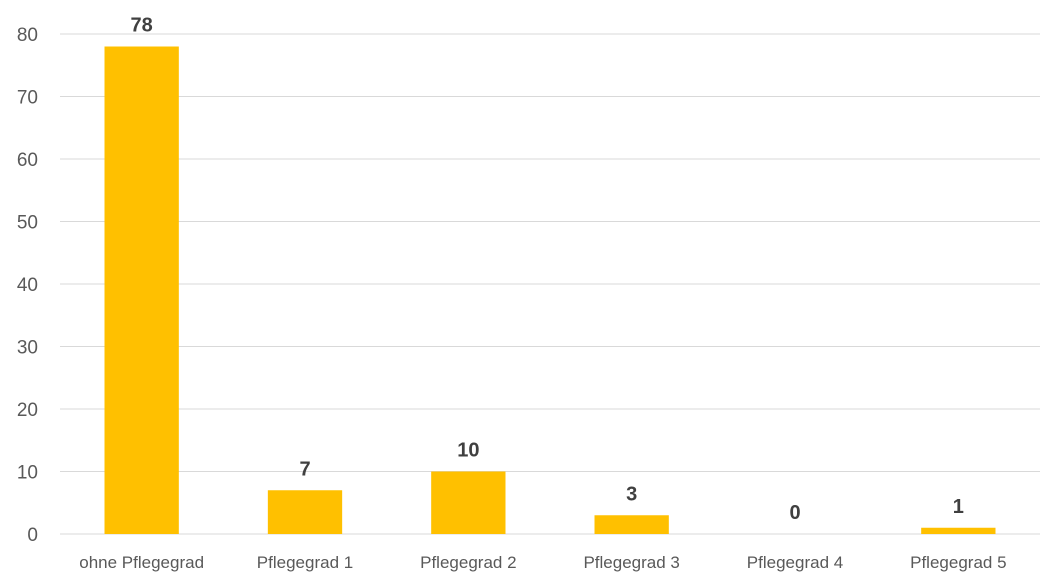  Describe the element at coordinates (468, 451) in the screenshot. I see `data-label: 10` at that location.